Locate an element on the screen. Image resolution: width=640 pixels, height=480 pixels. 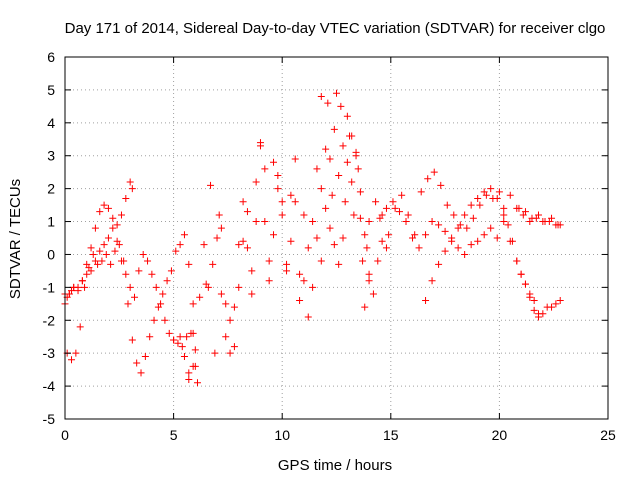
series-b is located at coordinates (130, 304).